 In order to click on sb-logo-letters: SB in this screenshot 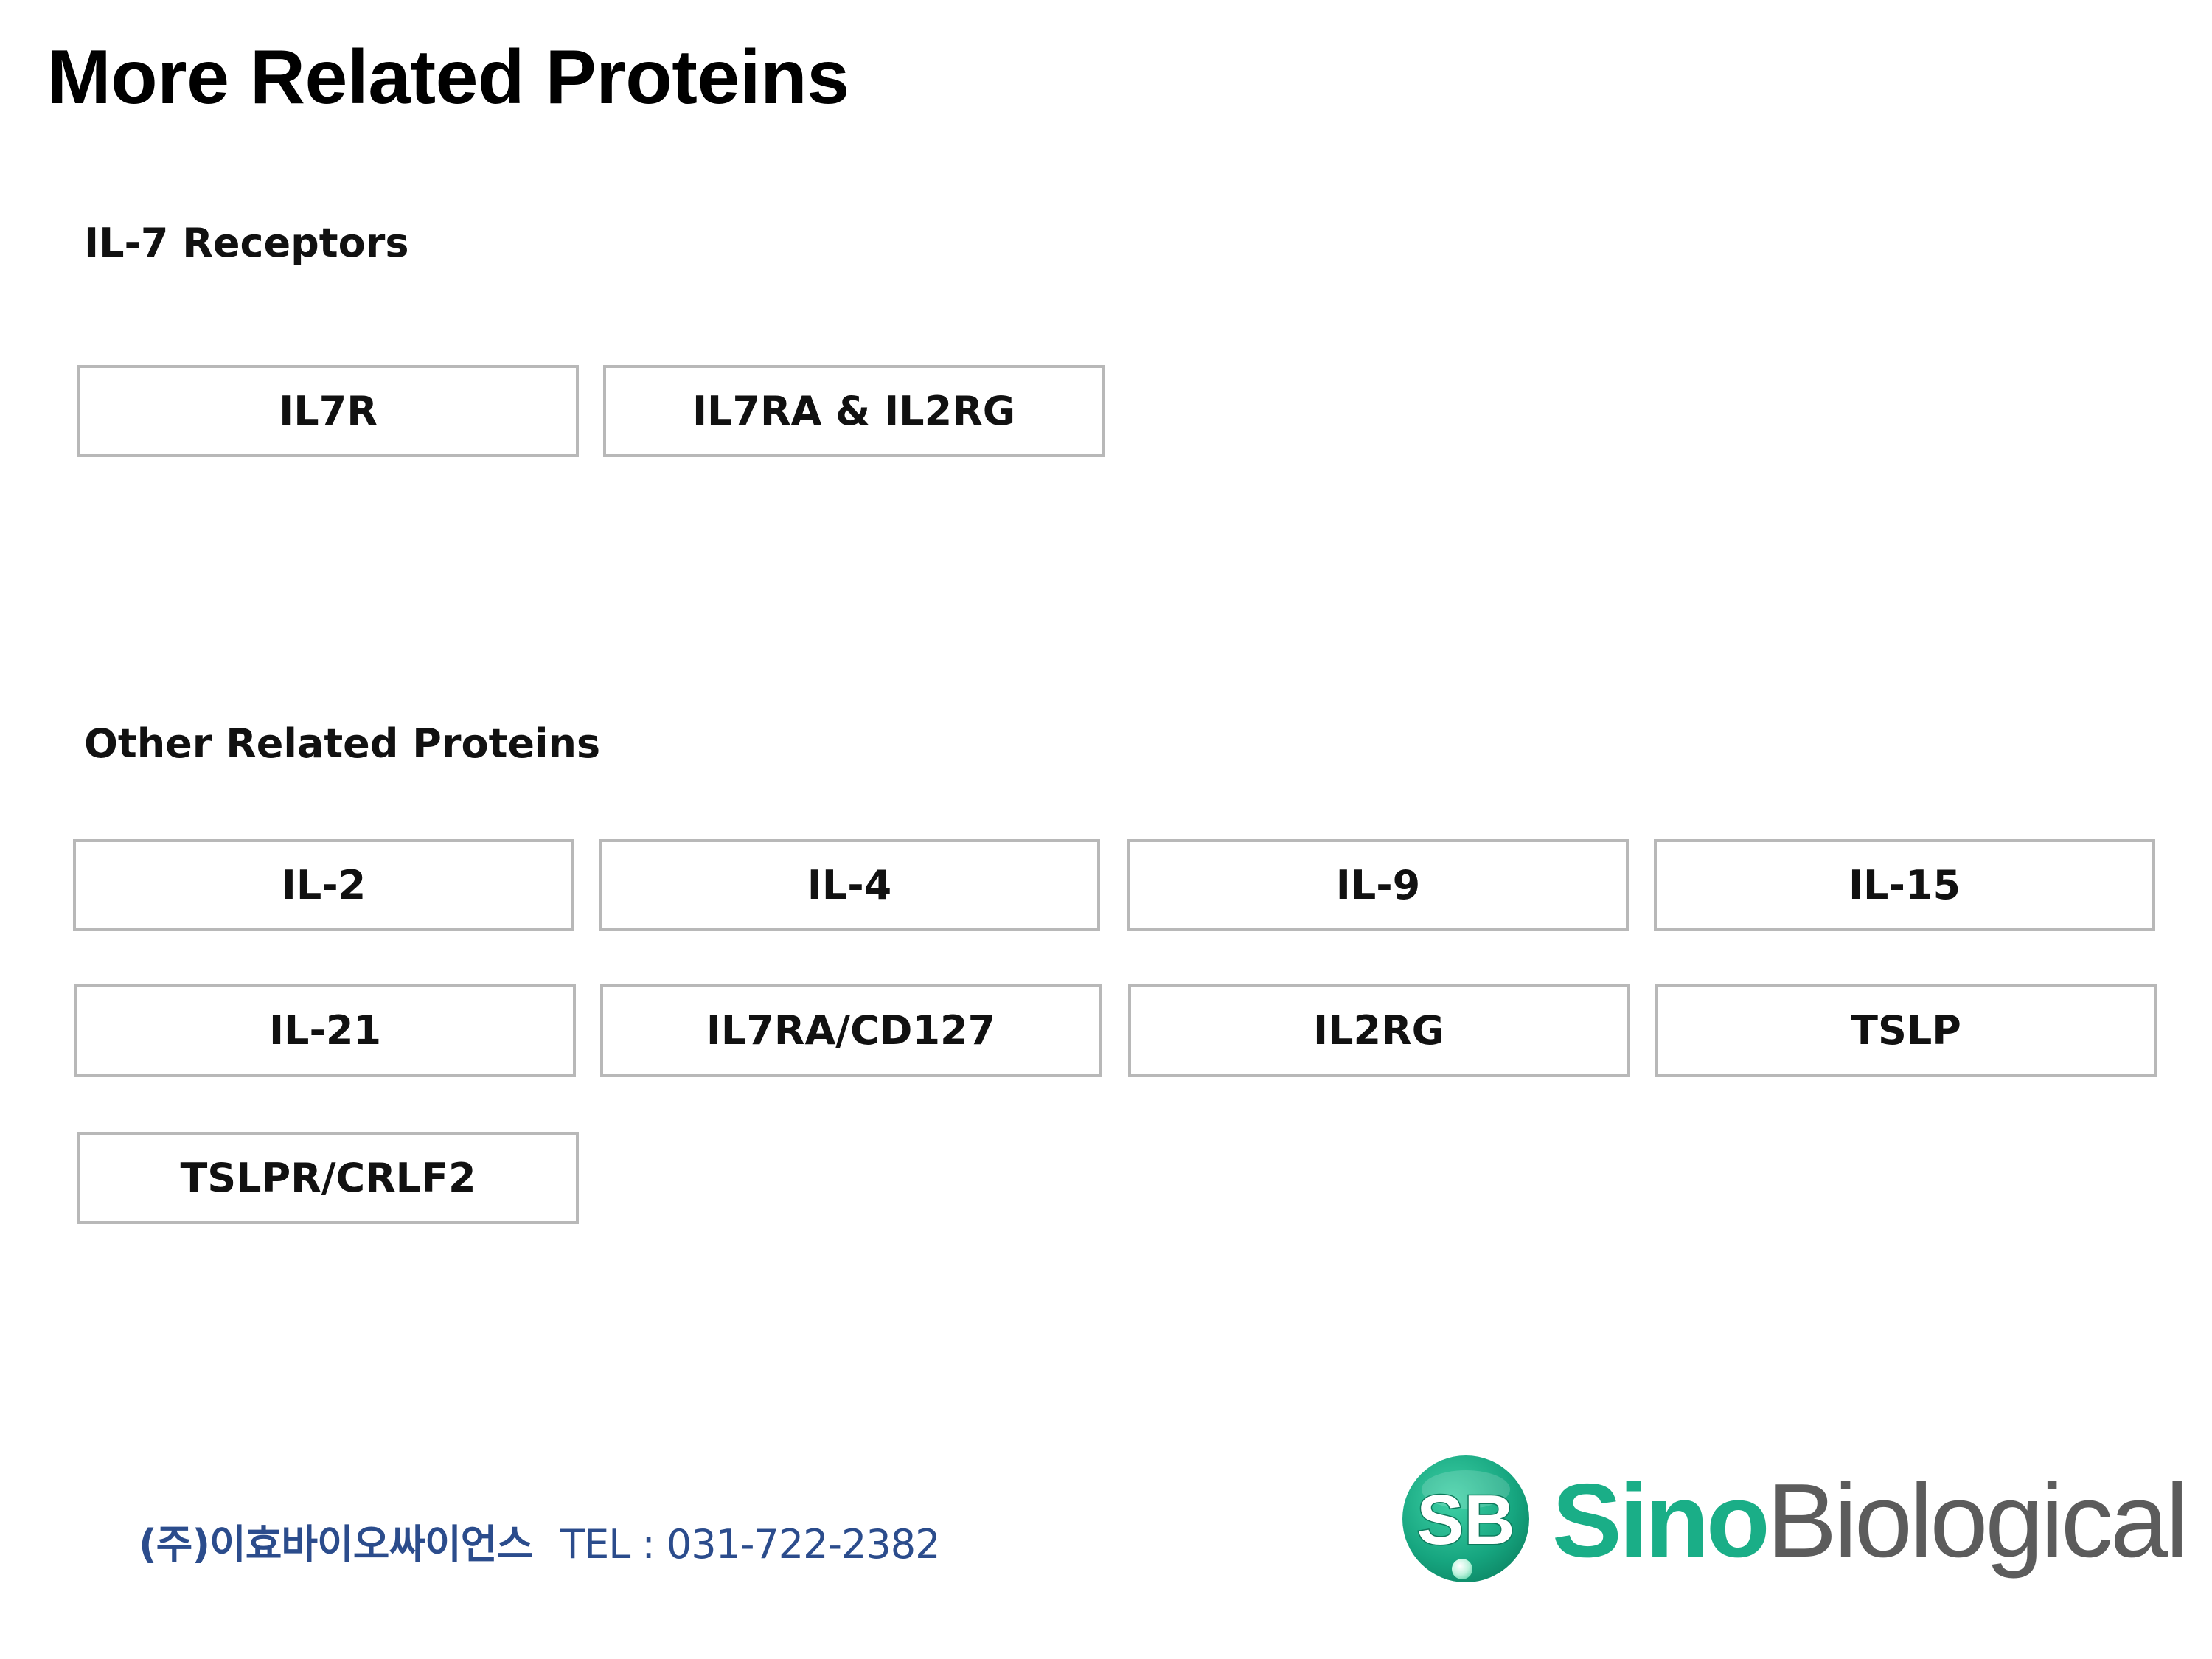, I will do `click(1465, 1520)`.